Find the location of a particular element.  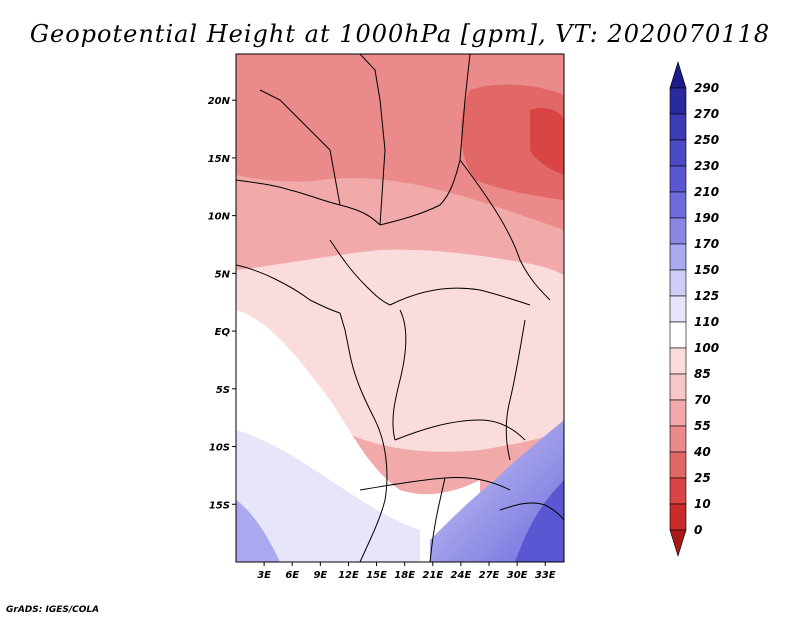

colorbar-label: 270 is located at coordinates (706, 114).